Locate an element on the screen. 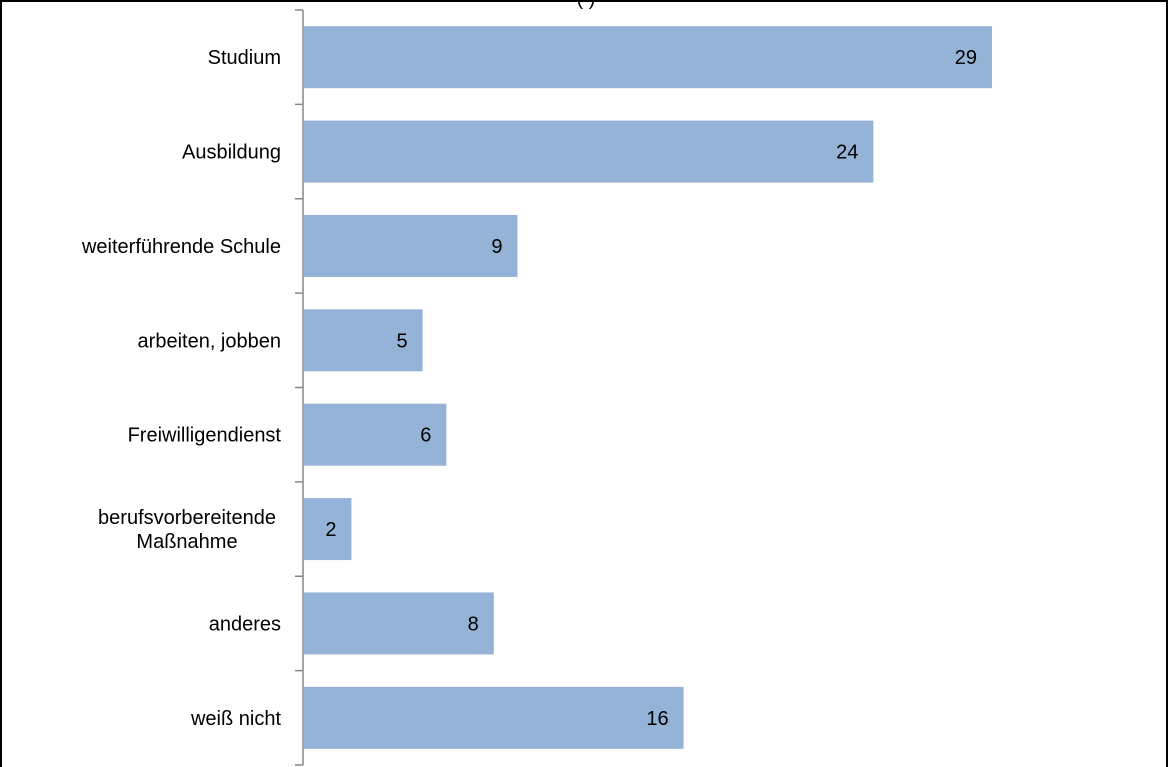 Image resolution: width=1168 pixels, height=767 pixels. bar-value-label: 8 is located at coordinates (473, 624).